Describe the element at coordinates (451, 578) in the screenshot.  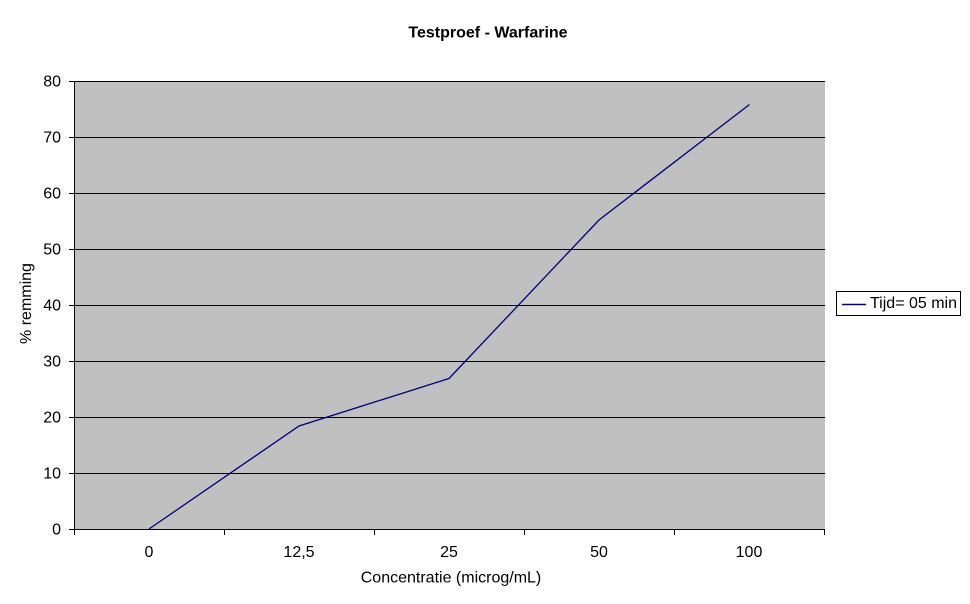
I see `svg-text: Concentratie (microg/mL)` at that location.